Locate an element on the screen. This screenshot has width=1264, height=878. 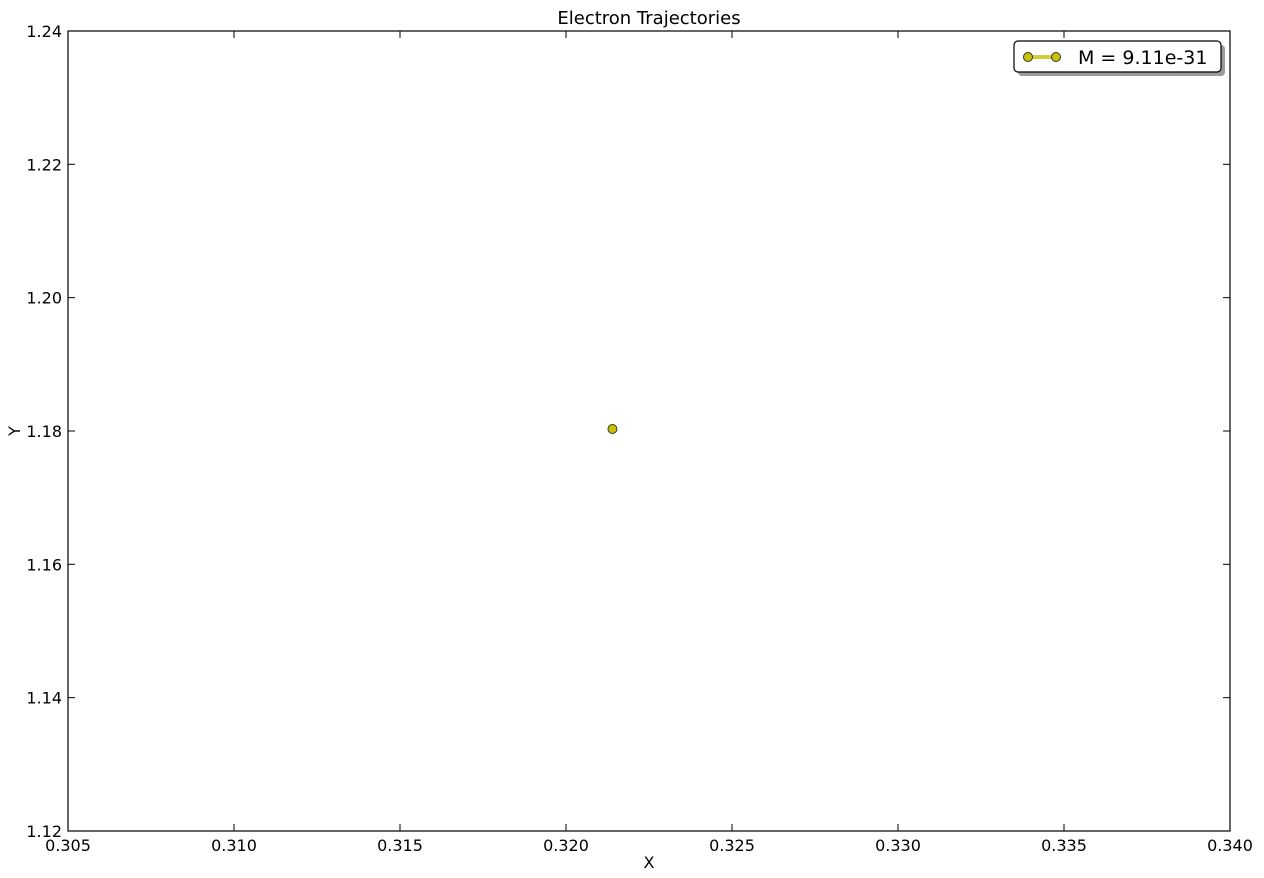
y-tick-label: 1.12 is located at coordinates (44, 831).